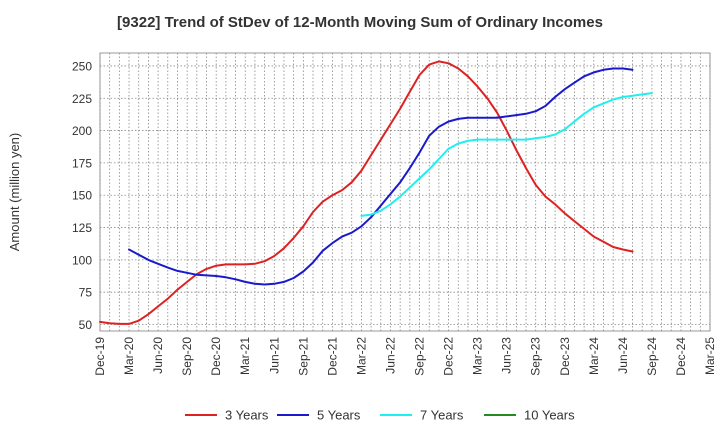  I want to click on y-tick-label-250: 250, so click(82, 66).